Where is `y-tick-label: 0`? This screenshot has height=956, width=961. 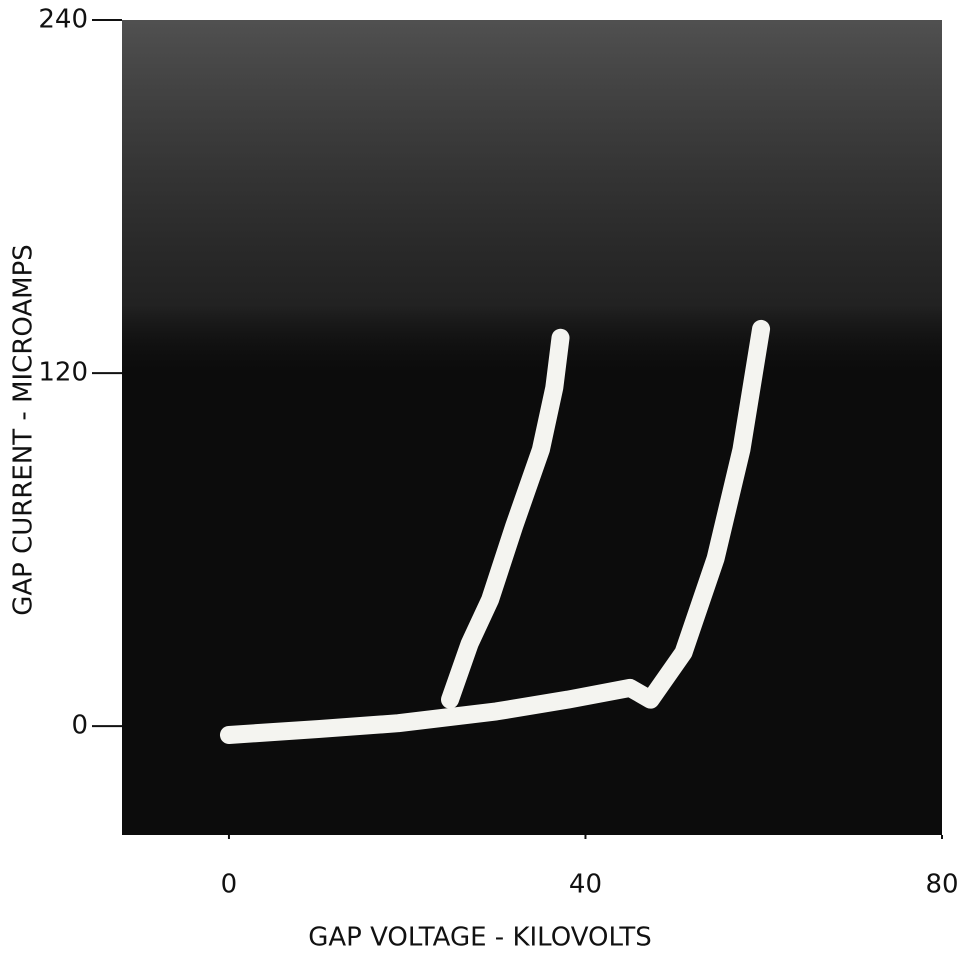 y-tick-label: 0 is located at coordinates (79, 726).